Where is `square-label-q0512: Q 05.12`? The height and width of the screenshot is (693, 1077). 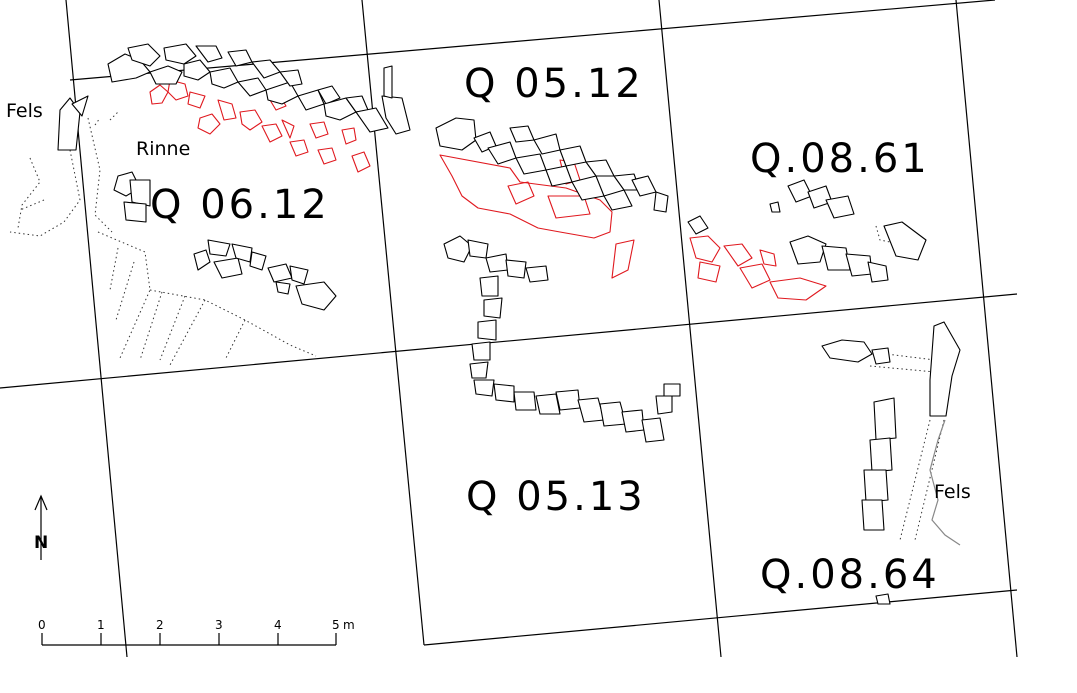 square-label-q0512: Q 05.12 is located at coordinates (554, 84).